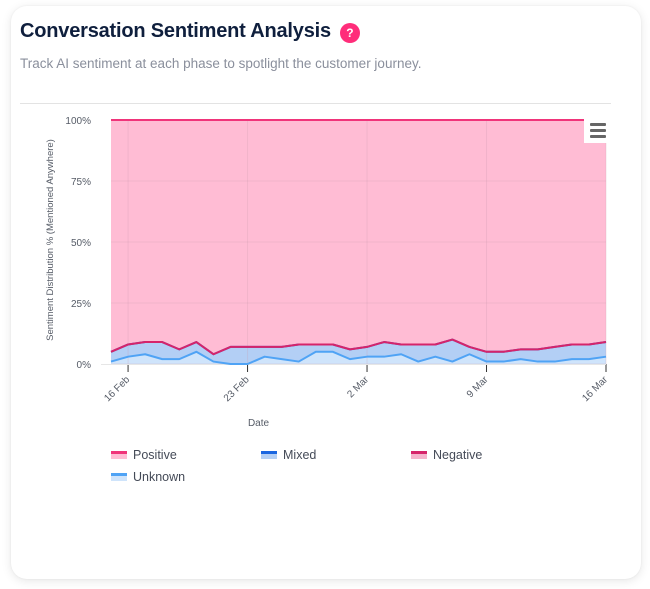 The width and height of the screenshot is (650, 589). What do you see at coordinates (315, 103) in the screenshot?
I see `divider` at bounding box center [315, 103].